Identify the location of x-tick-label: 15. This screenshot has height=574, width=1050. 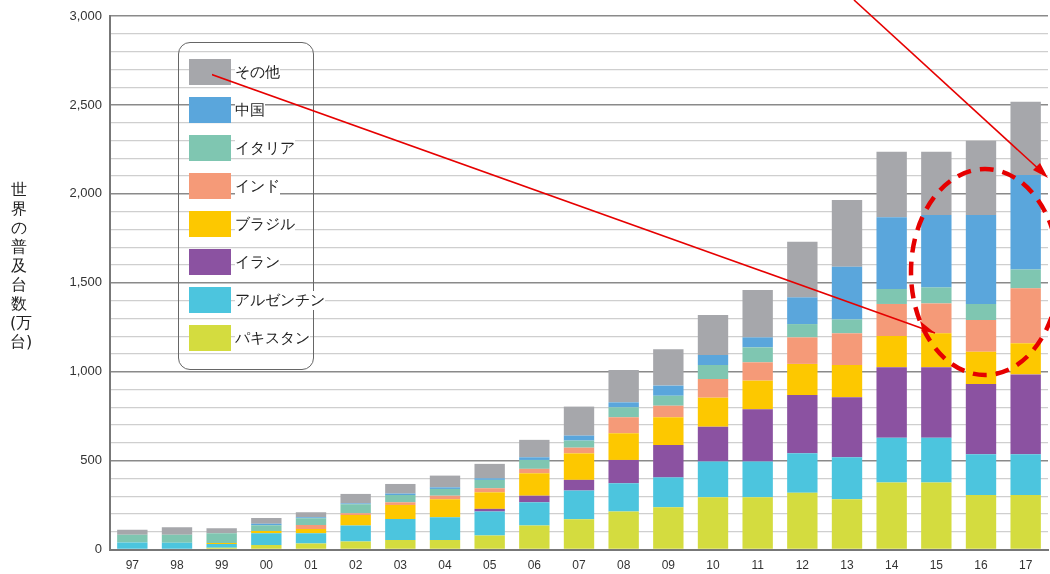
(936, 565).